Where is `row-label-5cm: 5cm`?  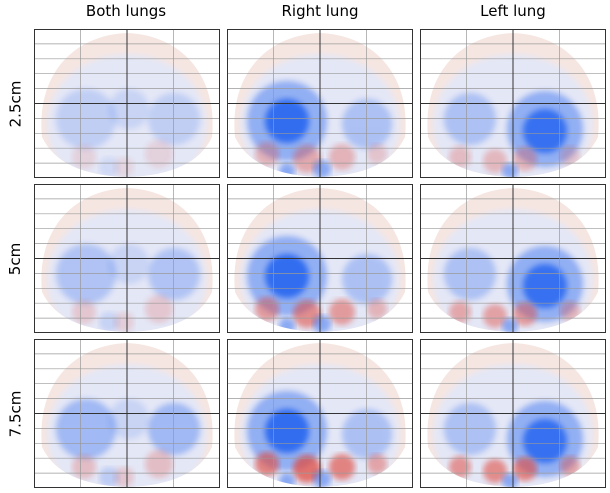 row-label-5cm: 5cm is located at coordinates (15, 259).